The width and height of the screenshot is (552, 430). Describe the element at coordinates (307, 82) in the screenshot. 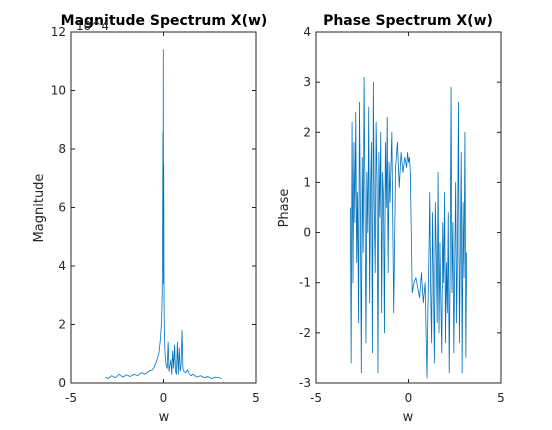

I see `phase-ytick-label: 3` at that location.